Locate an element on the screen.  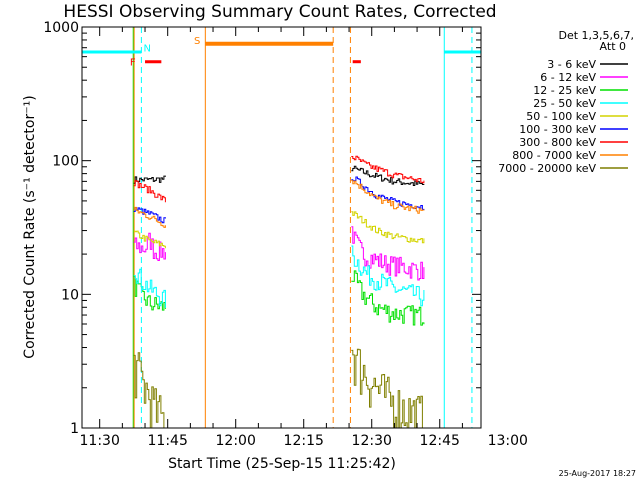
x-tick-label-1200: 12:00 is located at coordinates (236, 441).